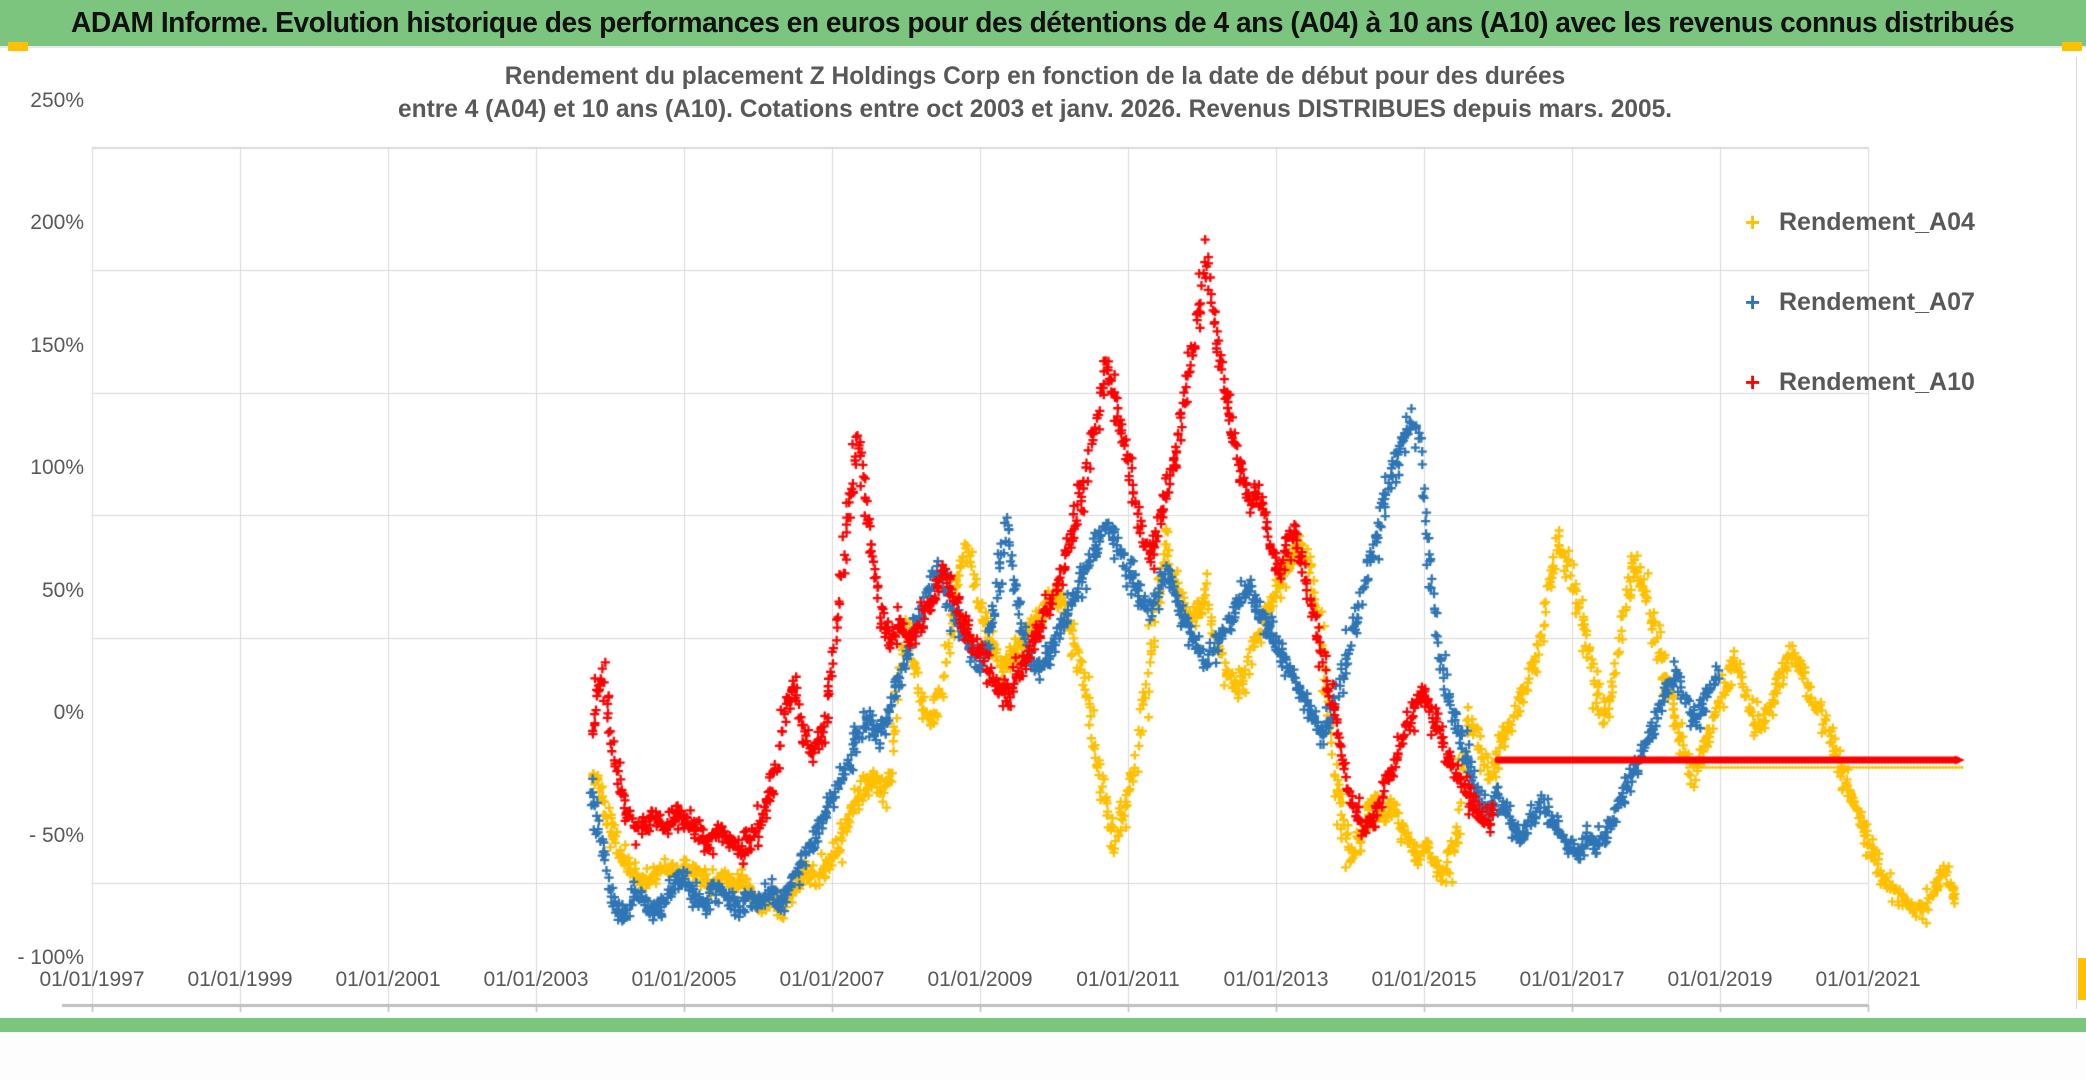  What do you see at coordinates (57, 100) in the screenshot?
I see `y-tick-label: 250%` at bounding box center [57, 100].